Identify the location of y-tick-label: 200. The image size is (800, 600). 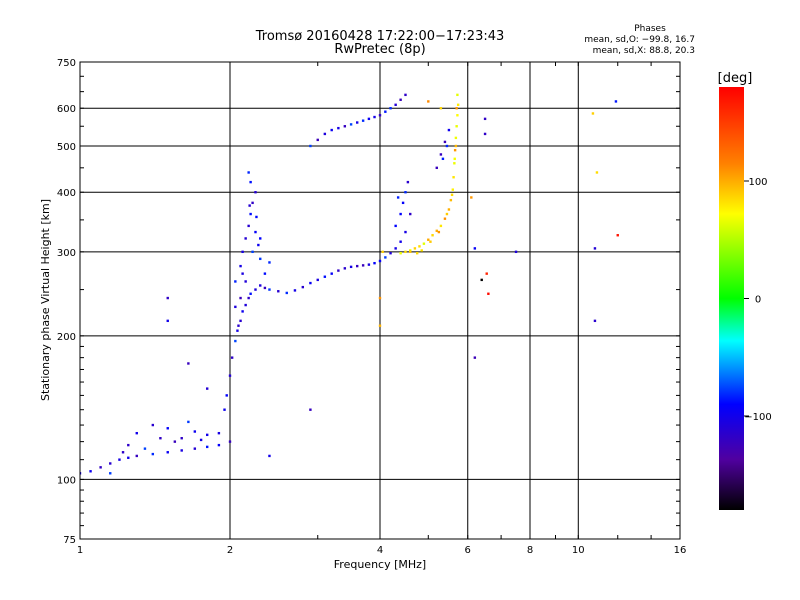
(66, 337).